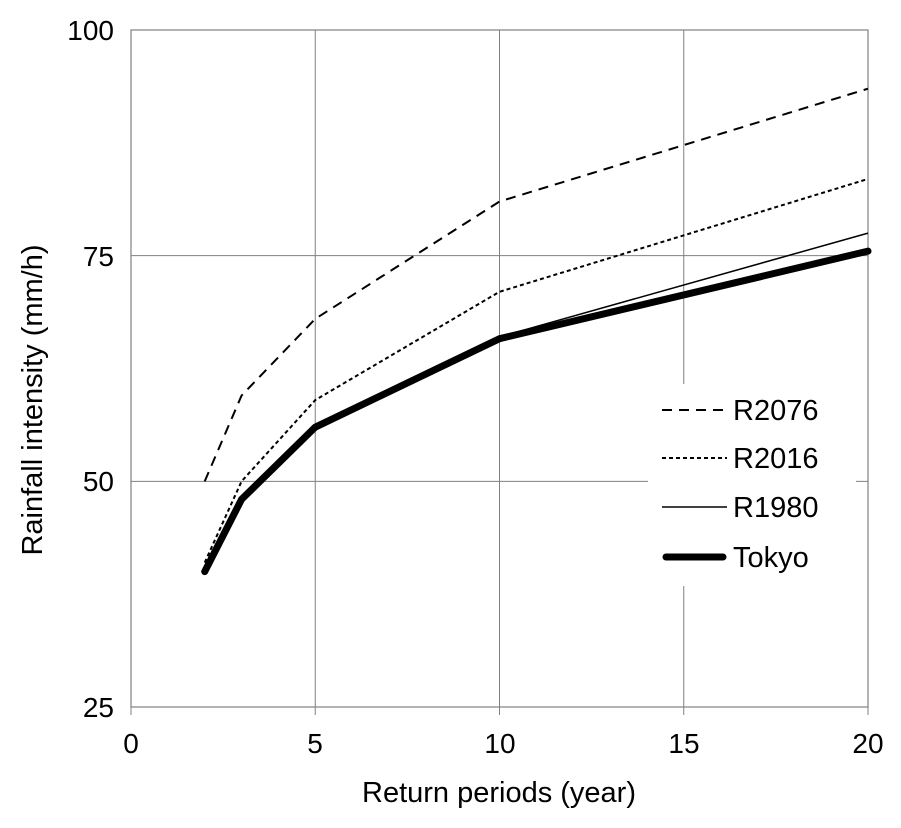 The width and height of the screenshot is (901, 828). I want to click on legend-entry-r2016: R2016, so click(740, 459).